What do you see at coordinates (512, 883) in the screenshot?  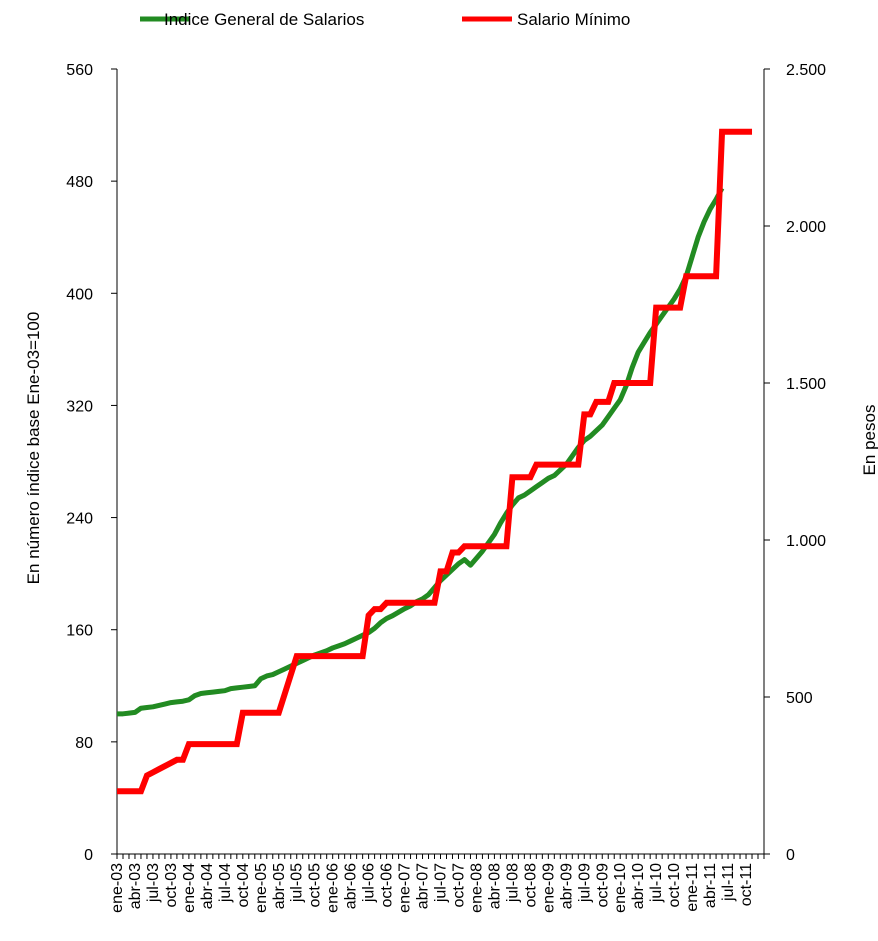 I see `x-tick-label: jul-08` at bounding box center [512, 883].